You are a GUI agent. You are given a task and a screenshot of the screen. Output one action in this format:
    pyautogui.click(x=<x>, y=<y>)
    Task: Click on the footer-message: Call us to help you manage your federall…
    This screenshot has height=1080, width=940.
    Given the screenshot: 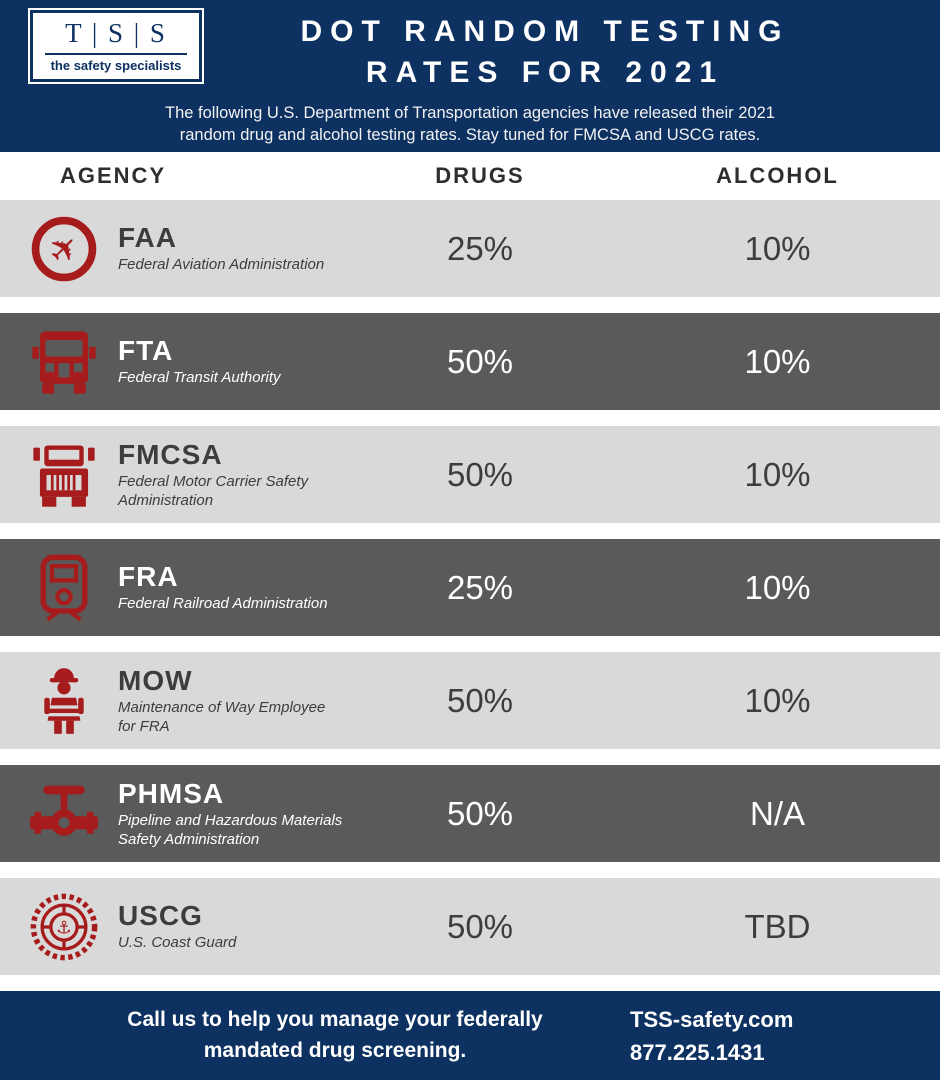 What is the action you would take?
    pyautogui.click(x=315, y=1035)
    